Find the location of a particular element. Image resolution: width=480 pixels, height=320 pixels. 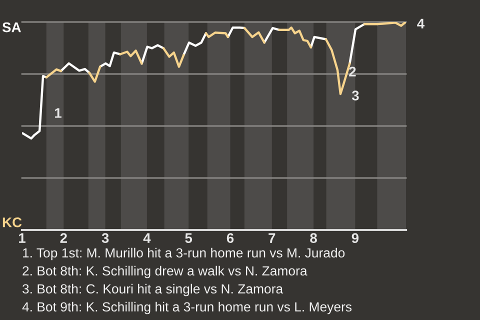

x-tick-label: 1 is located at coordinates (22, 238).